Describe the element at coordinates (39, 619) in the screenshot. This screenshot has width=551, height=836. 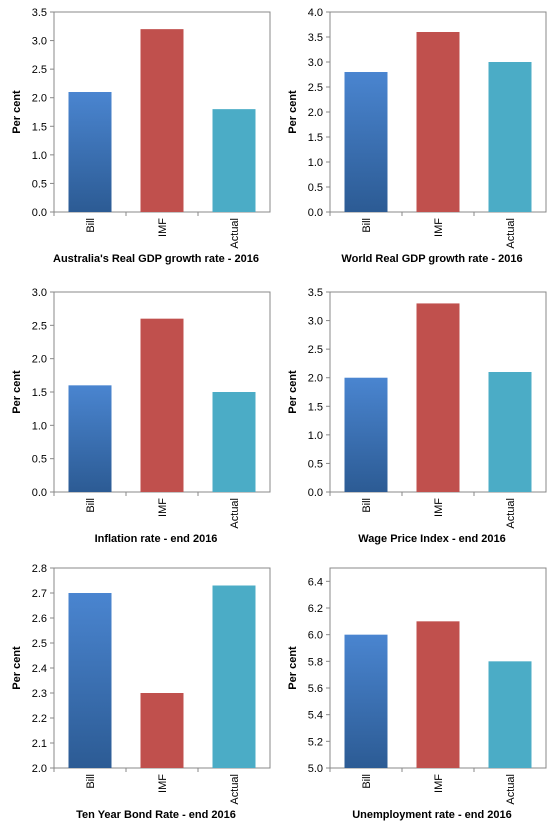
I see `y-tick-label: 2.6` at that location.